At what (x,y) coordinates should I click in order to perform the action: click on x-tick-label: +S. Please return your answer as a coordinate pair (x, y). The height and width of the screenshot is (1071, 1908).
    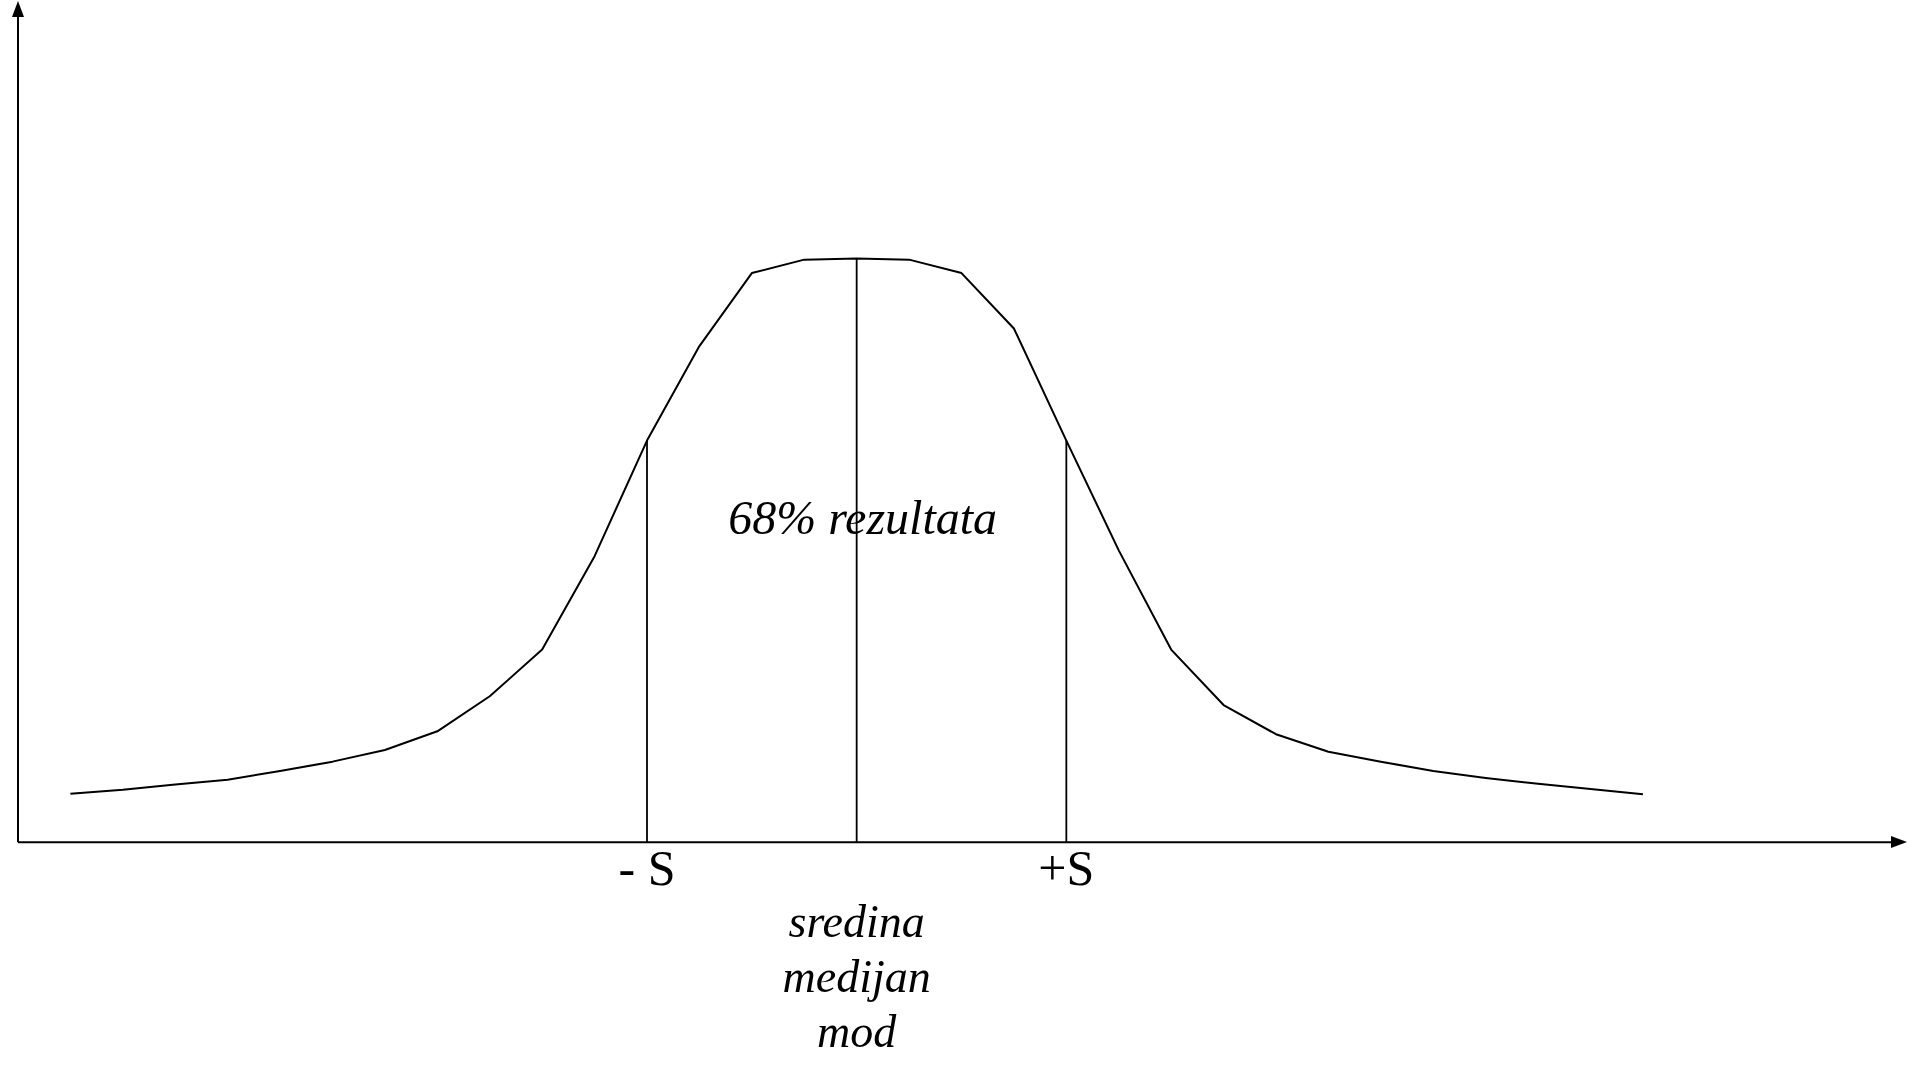
    Looking at the image, I should click on (1066, 868).